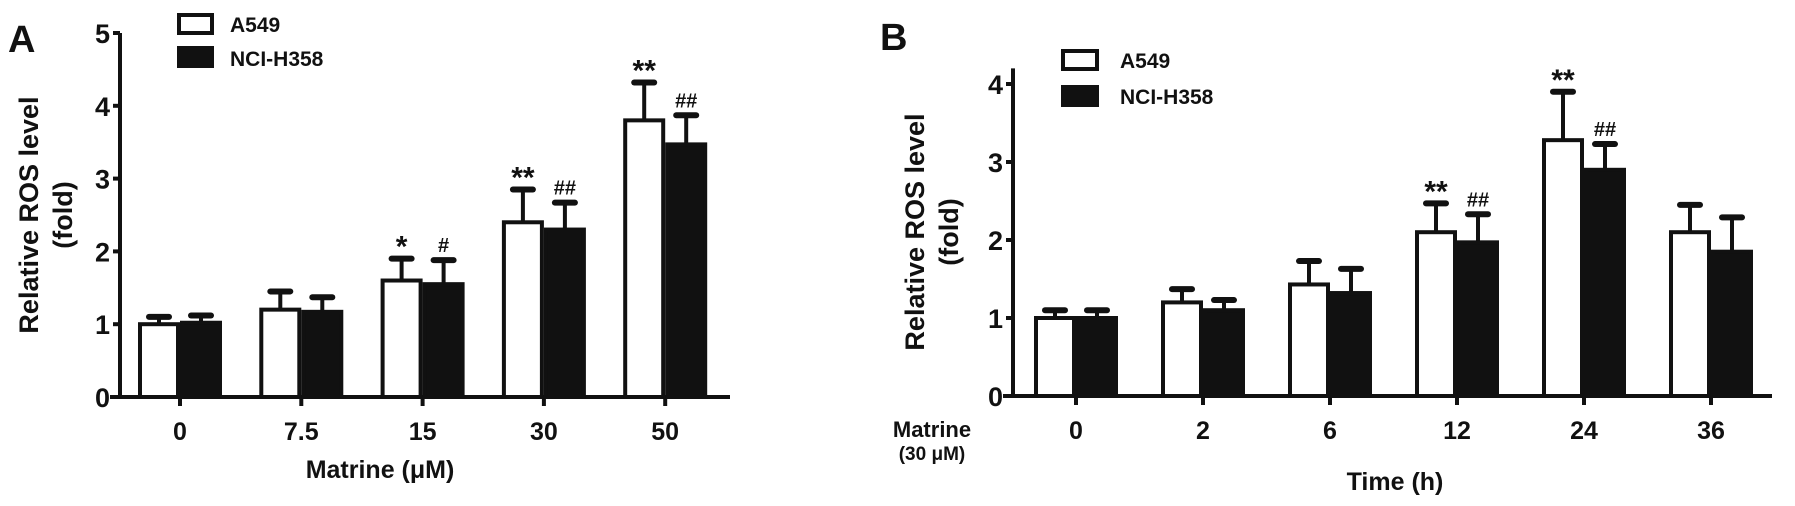  Describe the element at coordinates (1330, 431) in the screenshot. I see `x-tick-label: 6` at that location.